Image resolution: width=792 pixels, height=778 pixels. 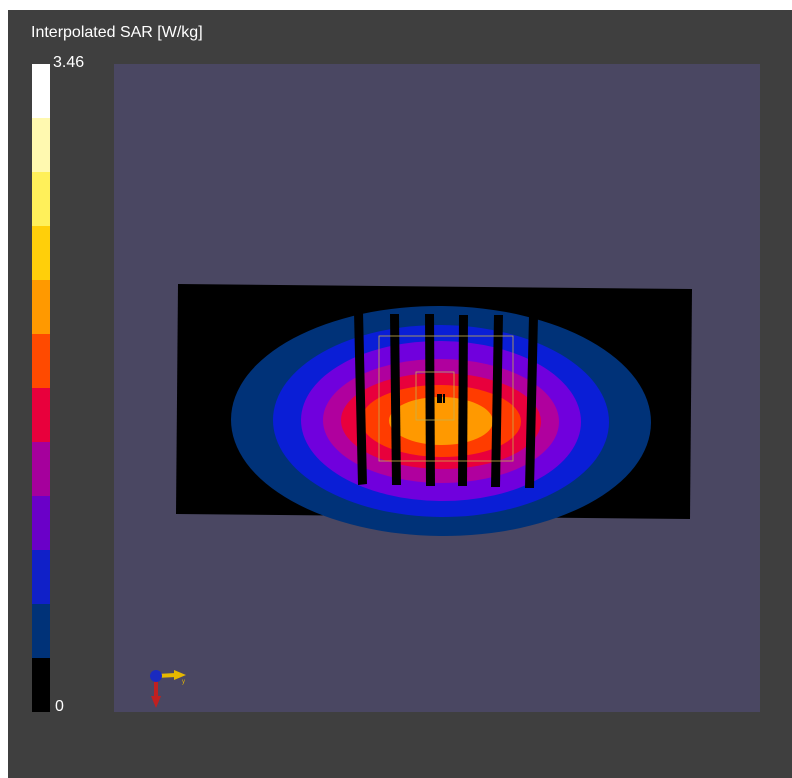 What do you see at coordinates (117, 32) in the screenshot?
I see `colorbar-title: Interpolated SAR [W/kg]` at bounding box center [117, 32].